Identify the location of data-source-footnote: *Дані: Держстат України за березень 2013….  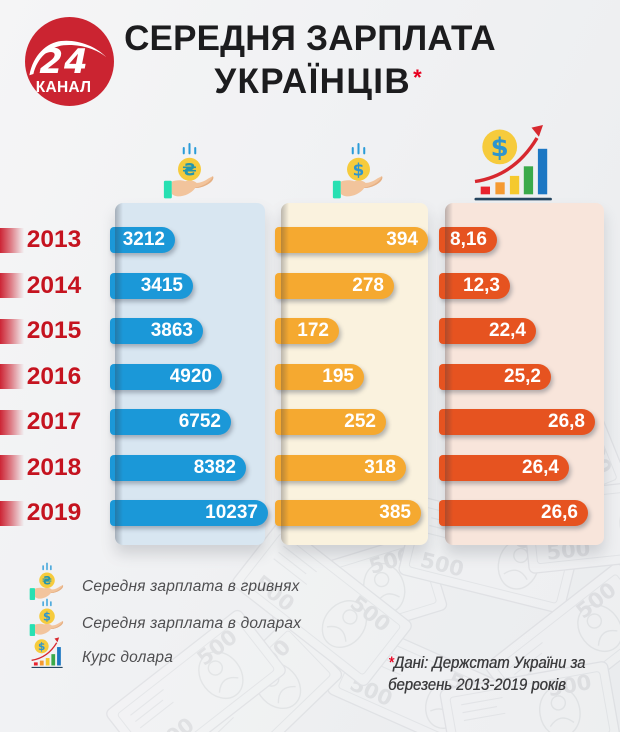
(486, 674).